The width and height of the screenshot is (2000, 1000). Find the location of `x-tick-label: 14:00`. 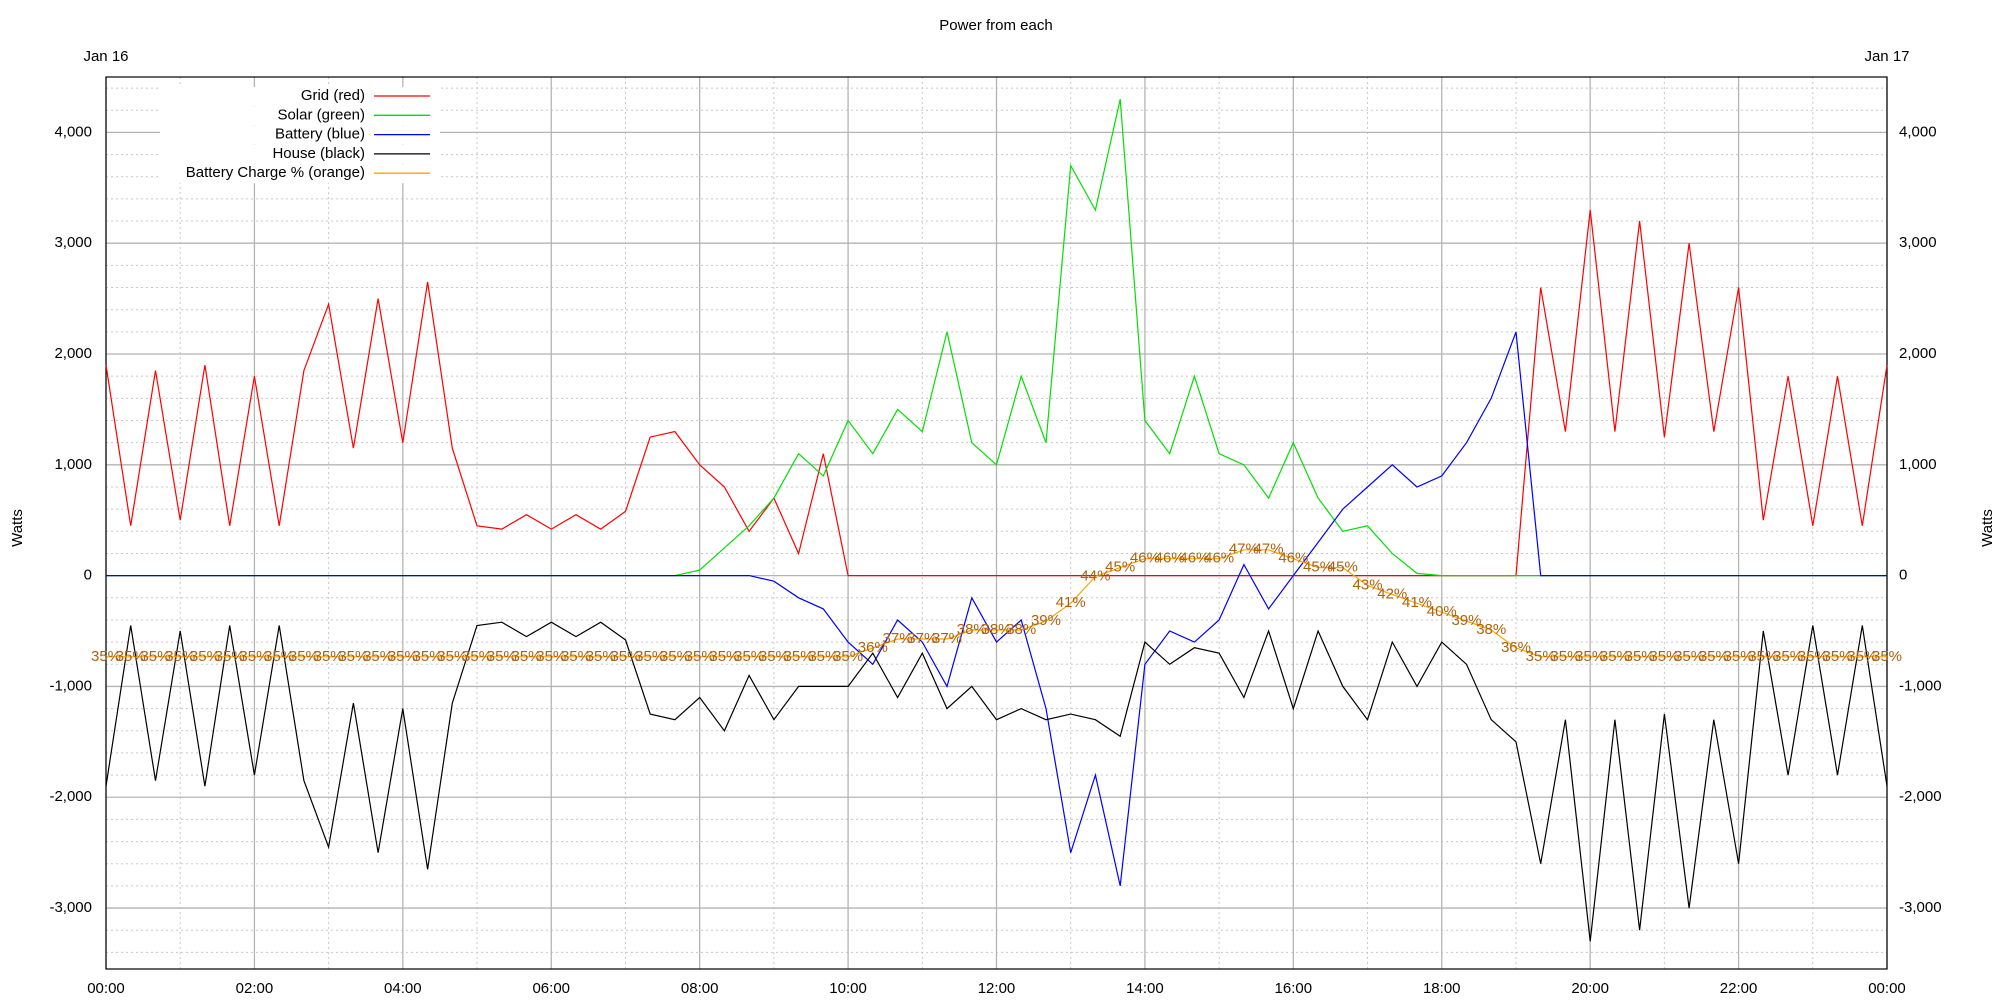

x-tick-label: 14:00 is located at coordinates (1145, 988).